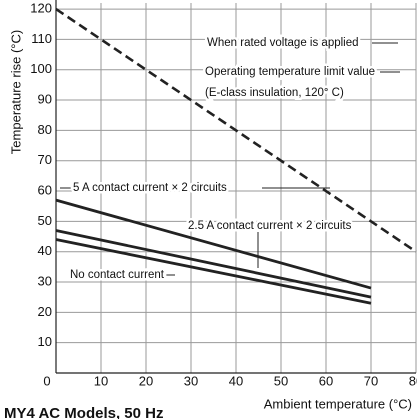  What do you see at coordinates (274, 93) in the screenshot?
I see `annotation: (E-class insulation, 120° C)` at bounding box center [274, 93].